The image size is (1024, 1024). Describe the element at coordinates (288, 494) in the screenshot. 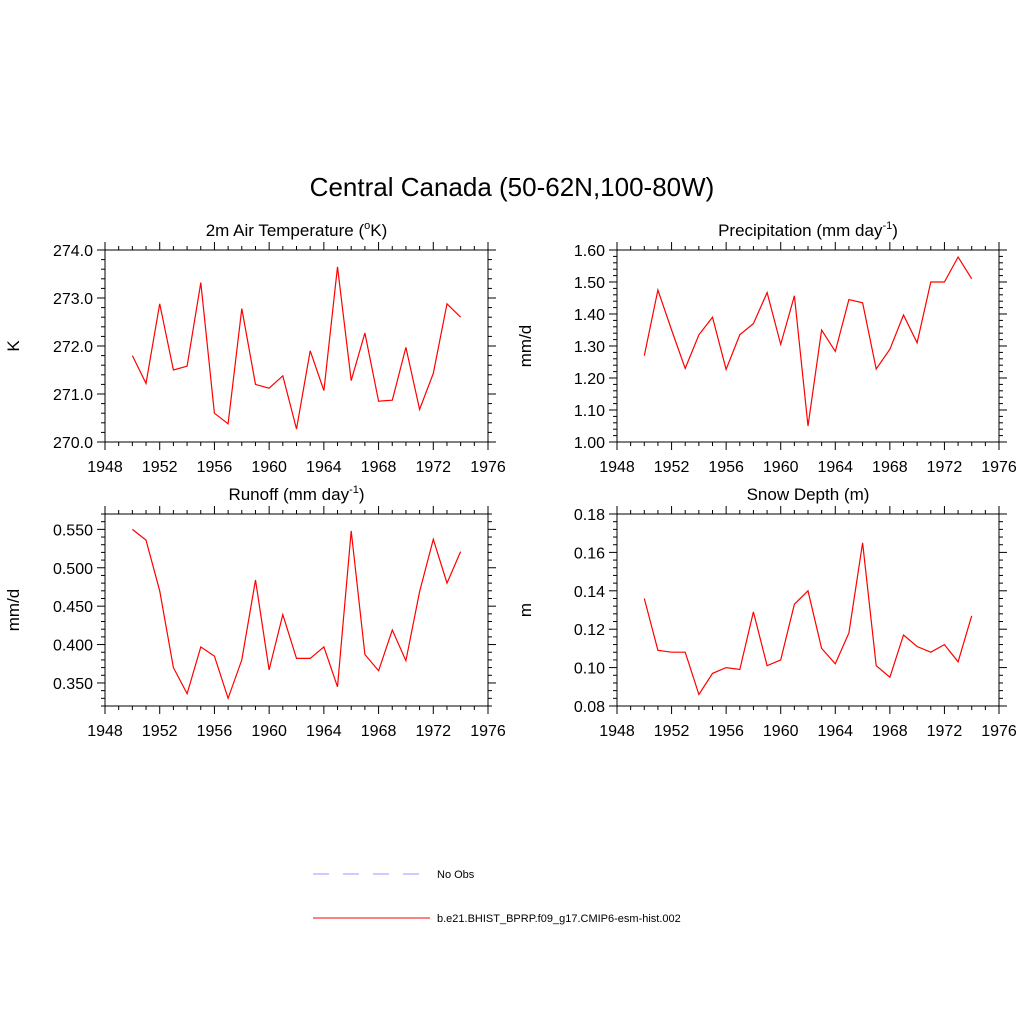

I see `panel-title-text: Runoff (mm day` at that location.